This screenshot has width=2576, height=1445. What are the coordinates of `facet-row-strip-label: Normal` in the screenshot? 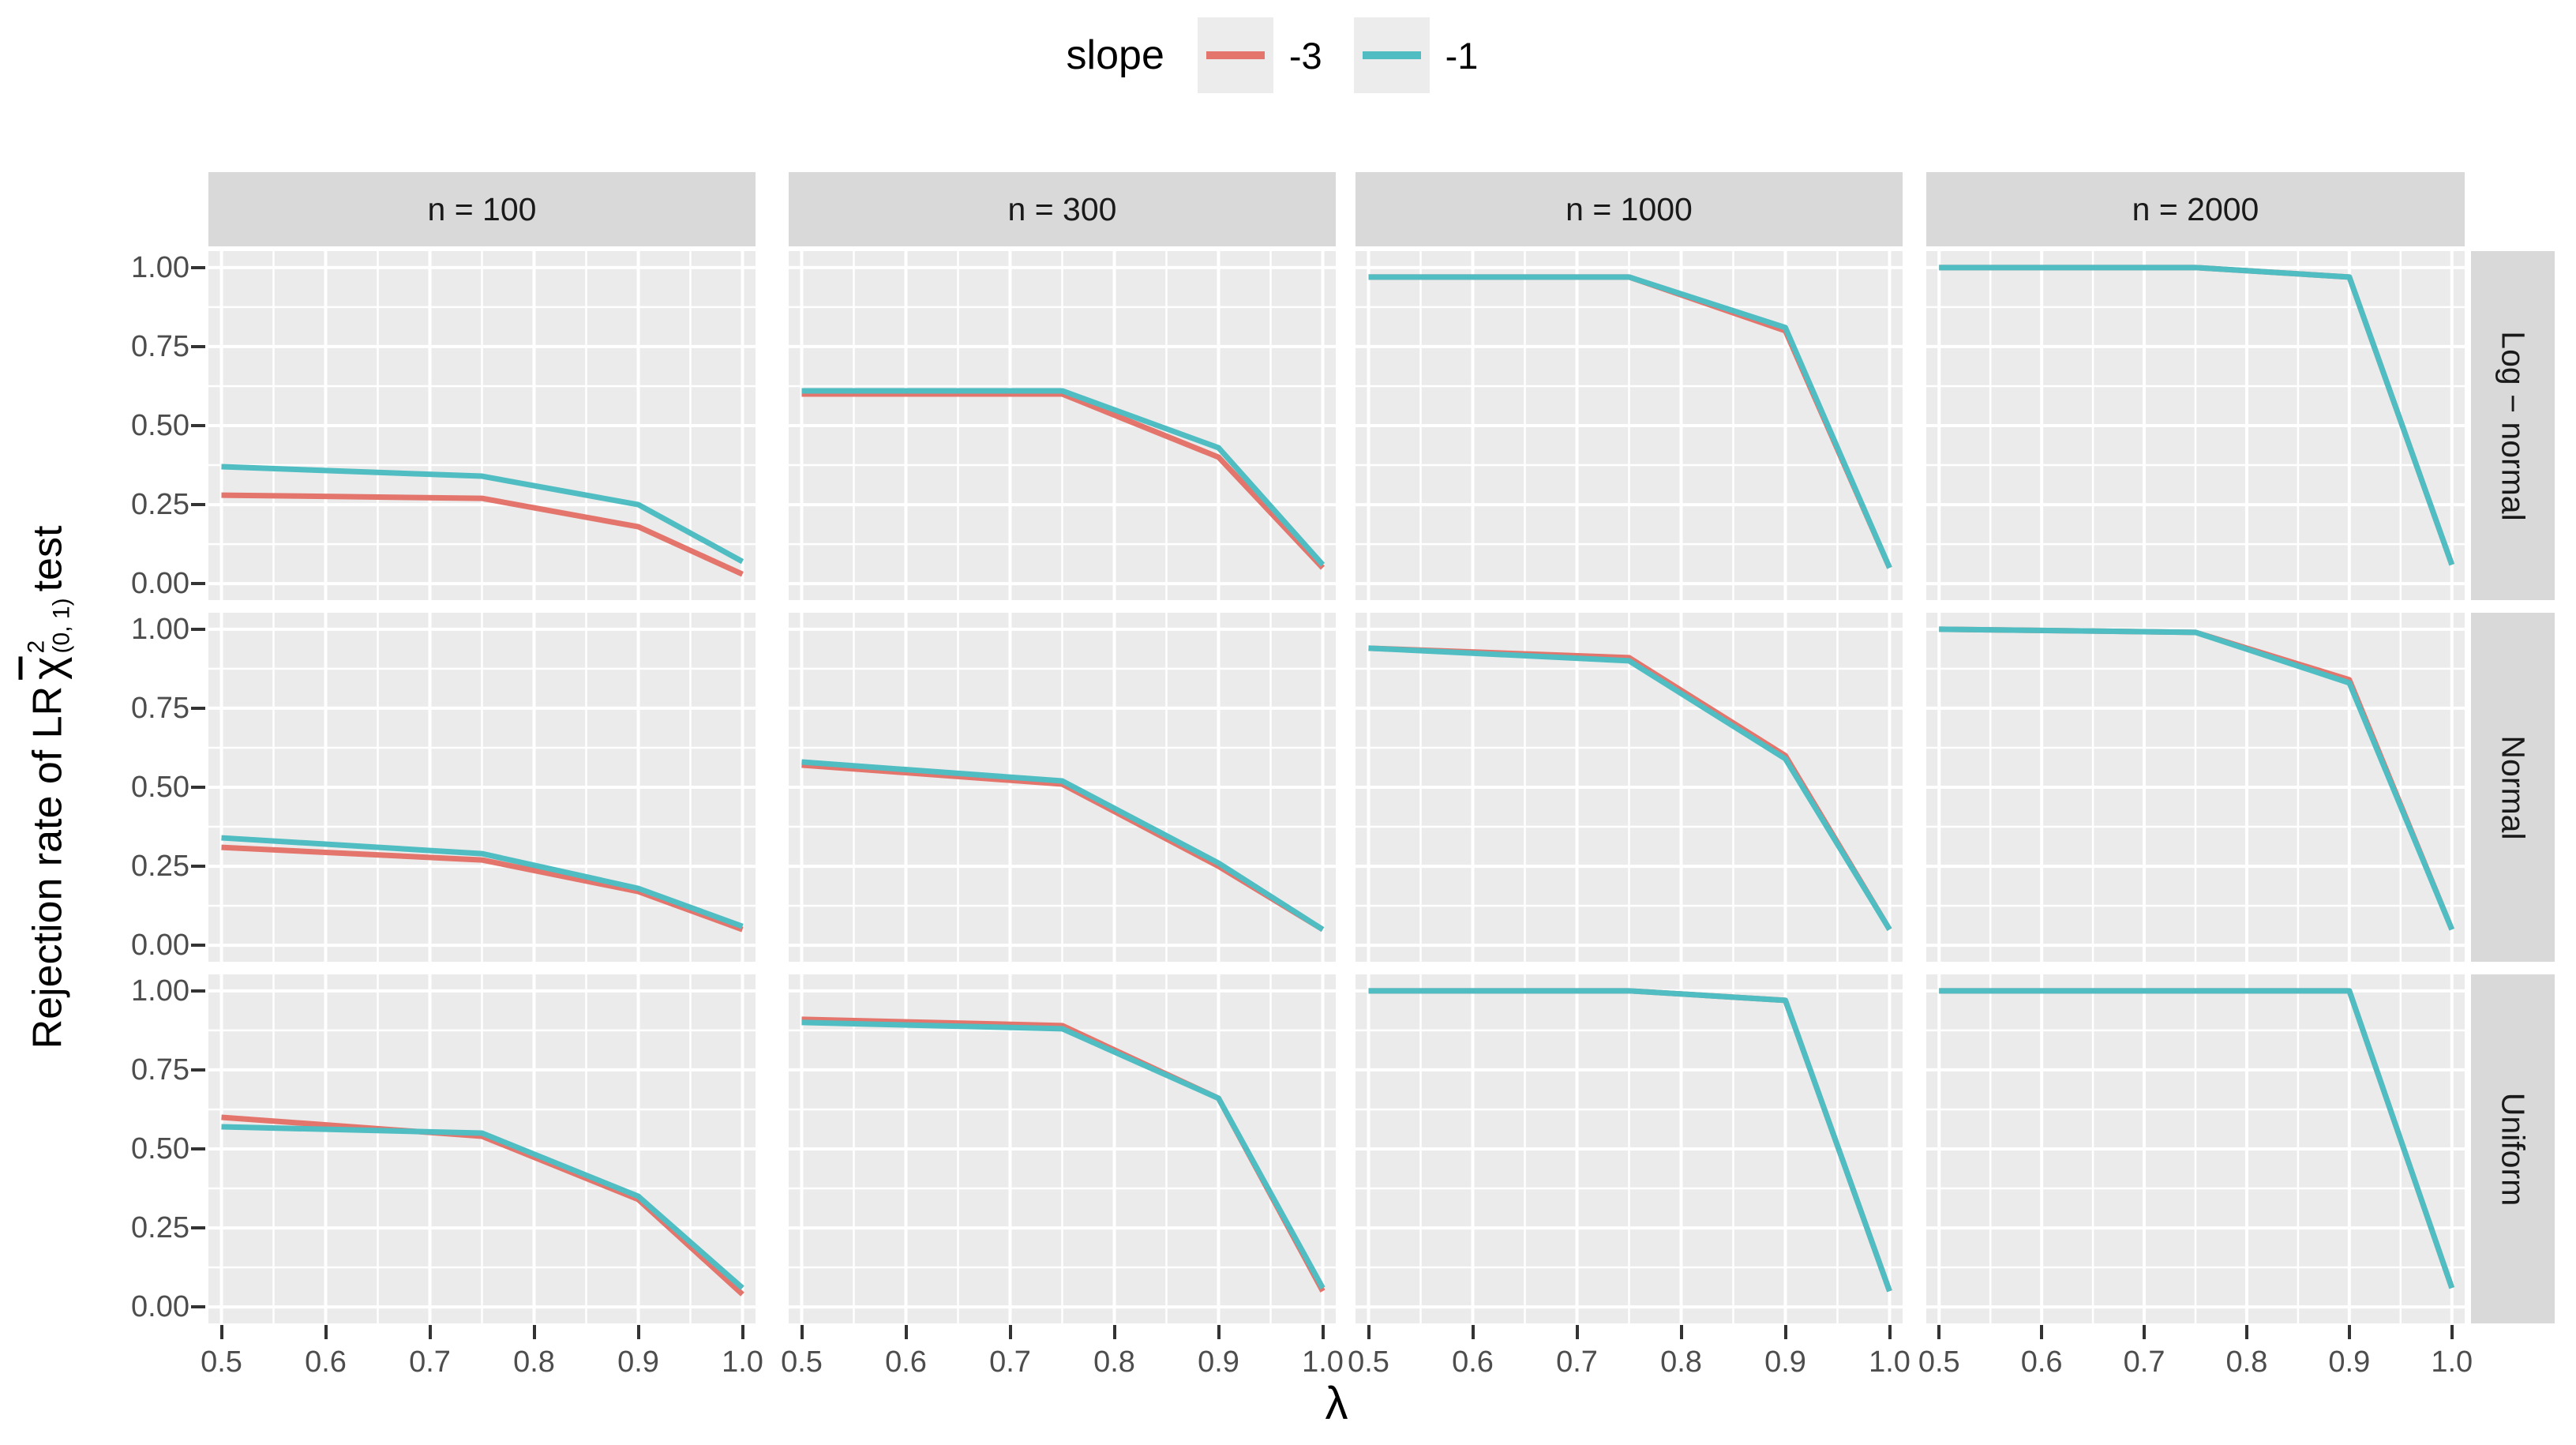 It's located at (2513, 787).